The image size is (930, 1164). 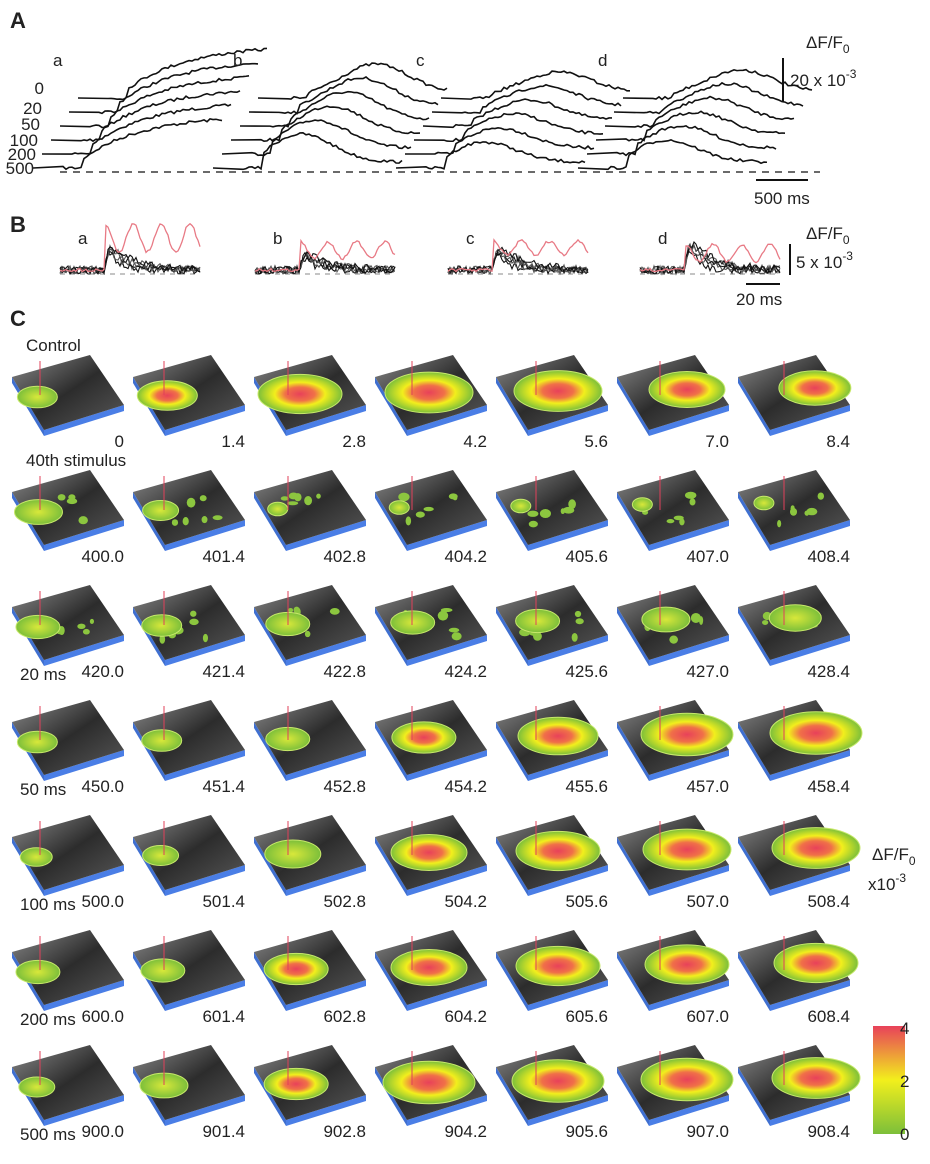 What do you see at coordinates (102, 556) in the screenshot?
I see `time-label: 400.0` at bounding box center [102, 556].